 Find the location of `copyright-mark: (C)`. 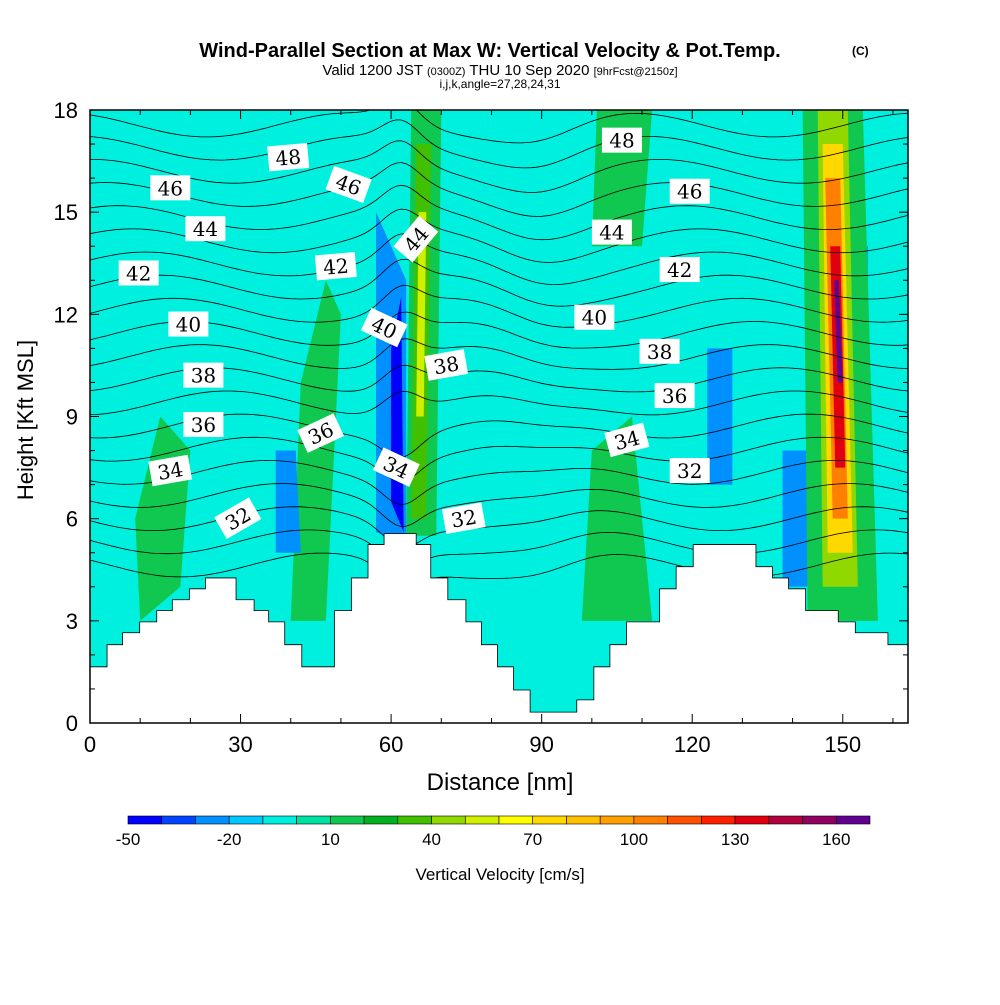

copyright-mark: (C) is located at coordinates (860, 51).